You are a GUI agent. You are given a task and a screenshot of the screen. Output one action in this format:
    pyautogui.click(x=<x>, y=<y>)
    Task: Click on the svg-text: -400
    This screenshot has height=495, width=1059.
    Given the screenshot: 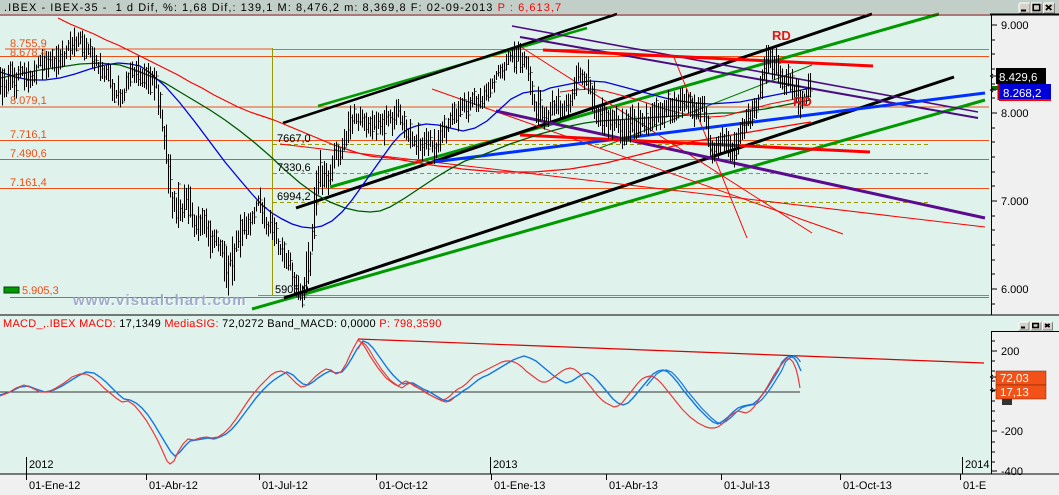 What is the action you would take?
    pyautogui.click(x=1012, y=472)
    